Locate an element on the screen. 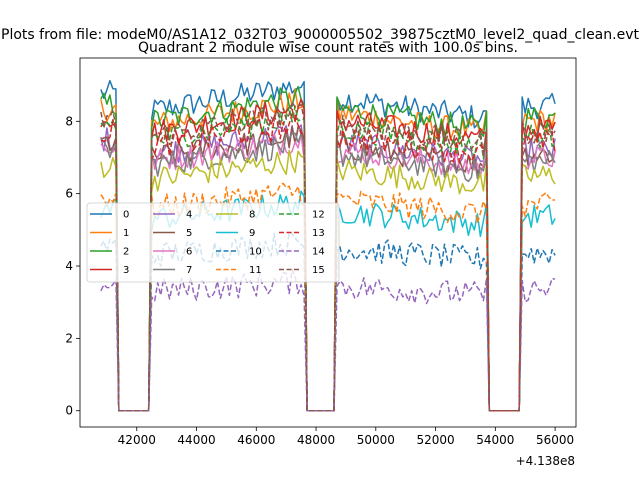  x-tick-label: 54000 is located at coordinates (495, 440).